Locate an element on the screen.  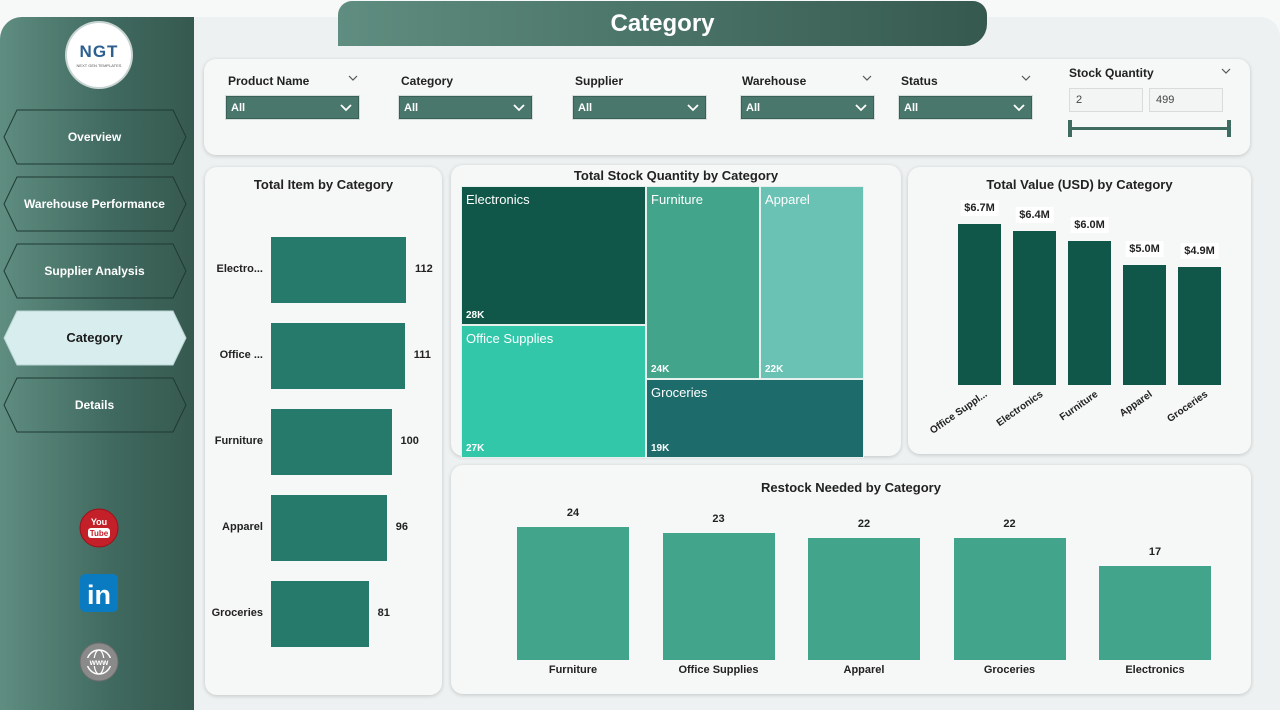
youtube-icon: You Tube is located at coordinates (99, 528).